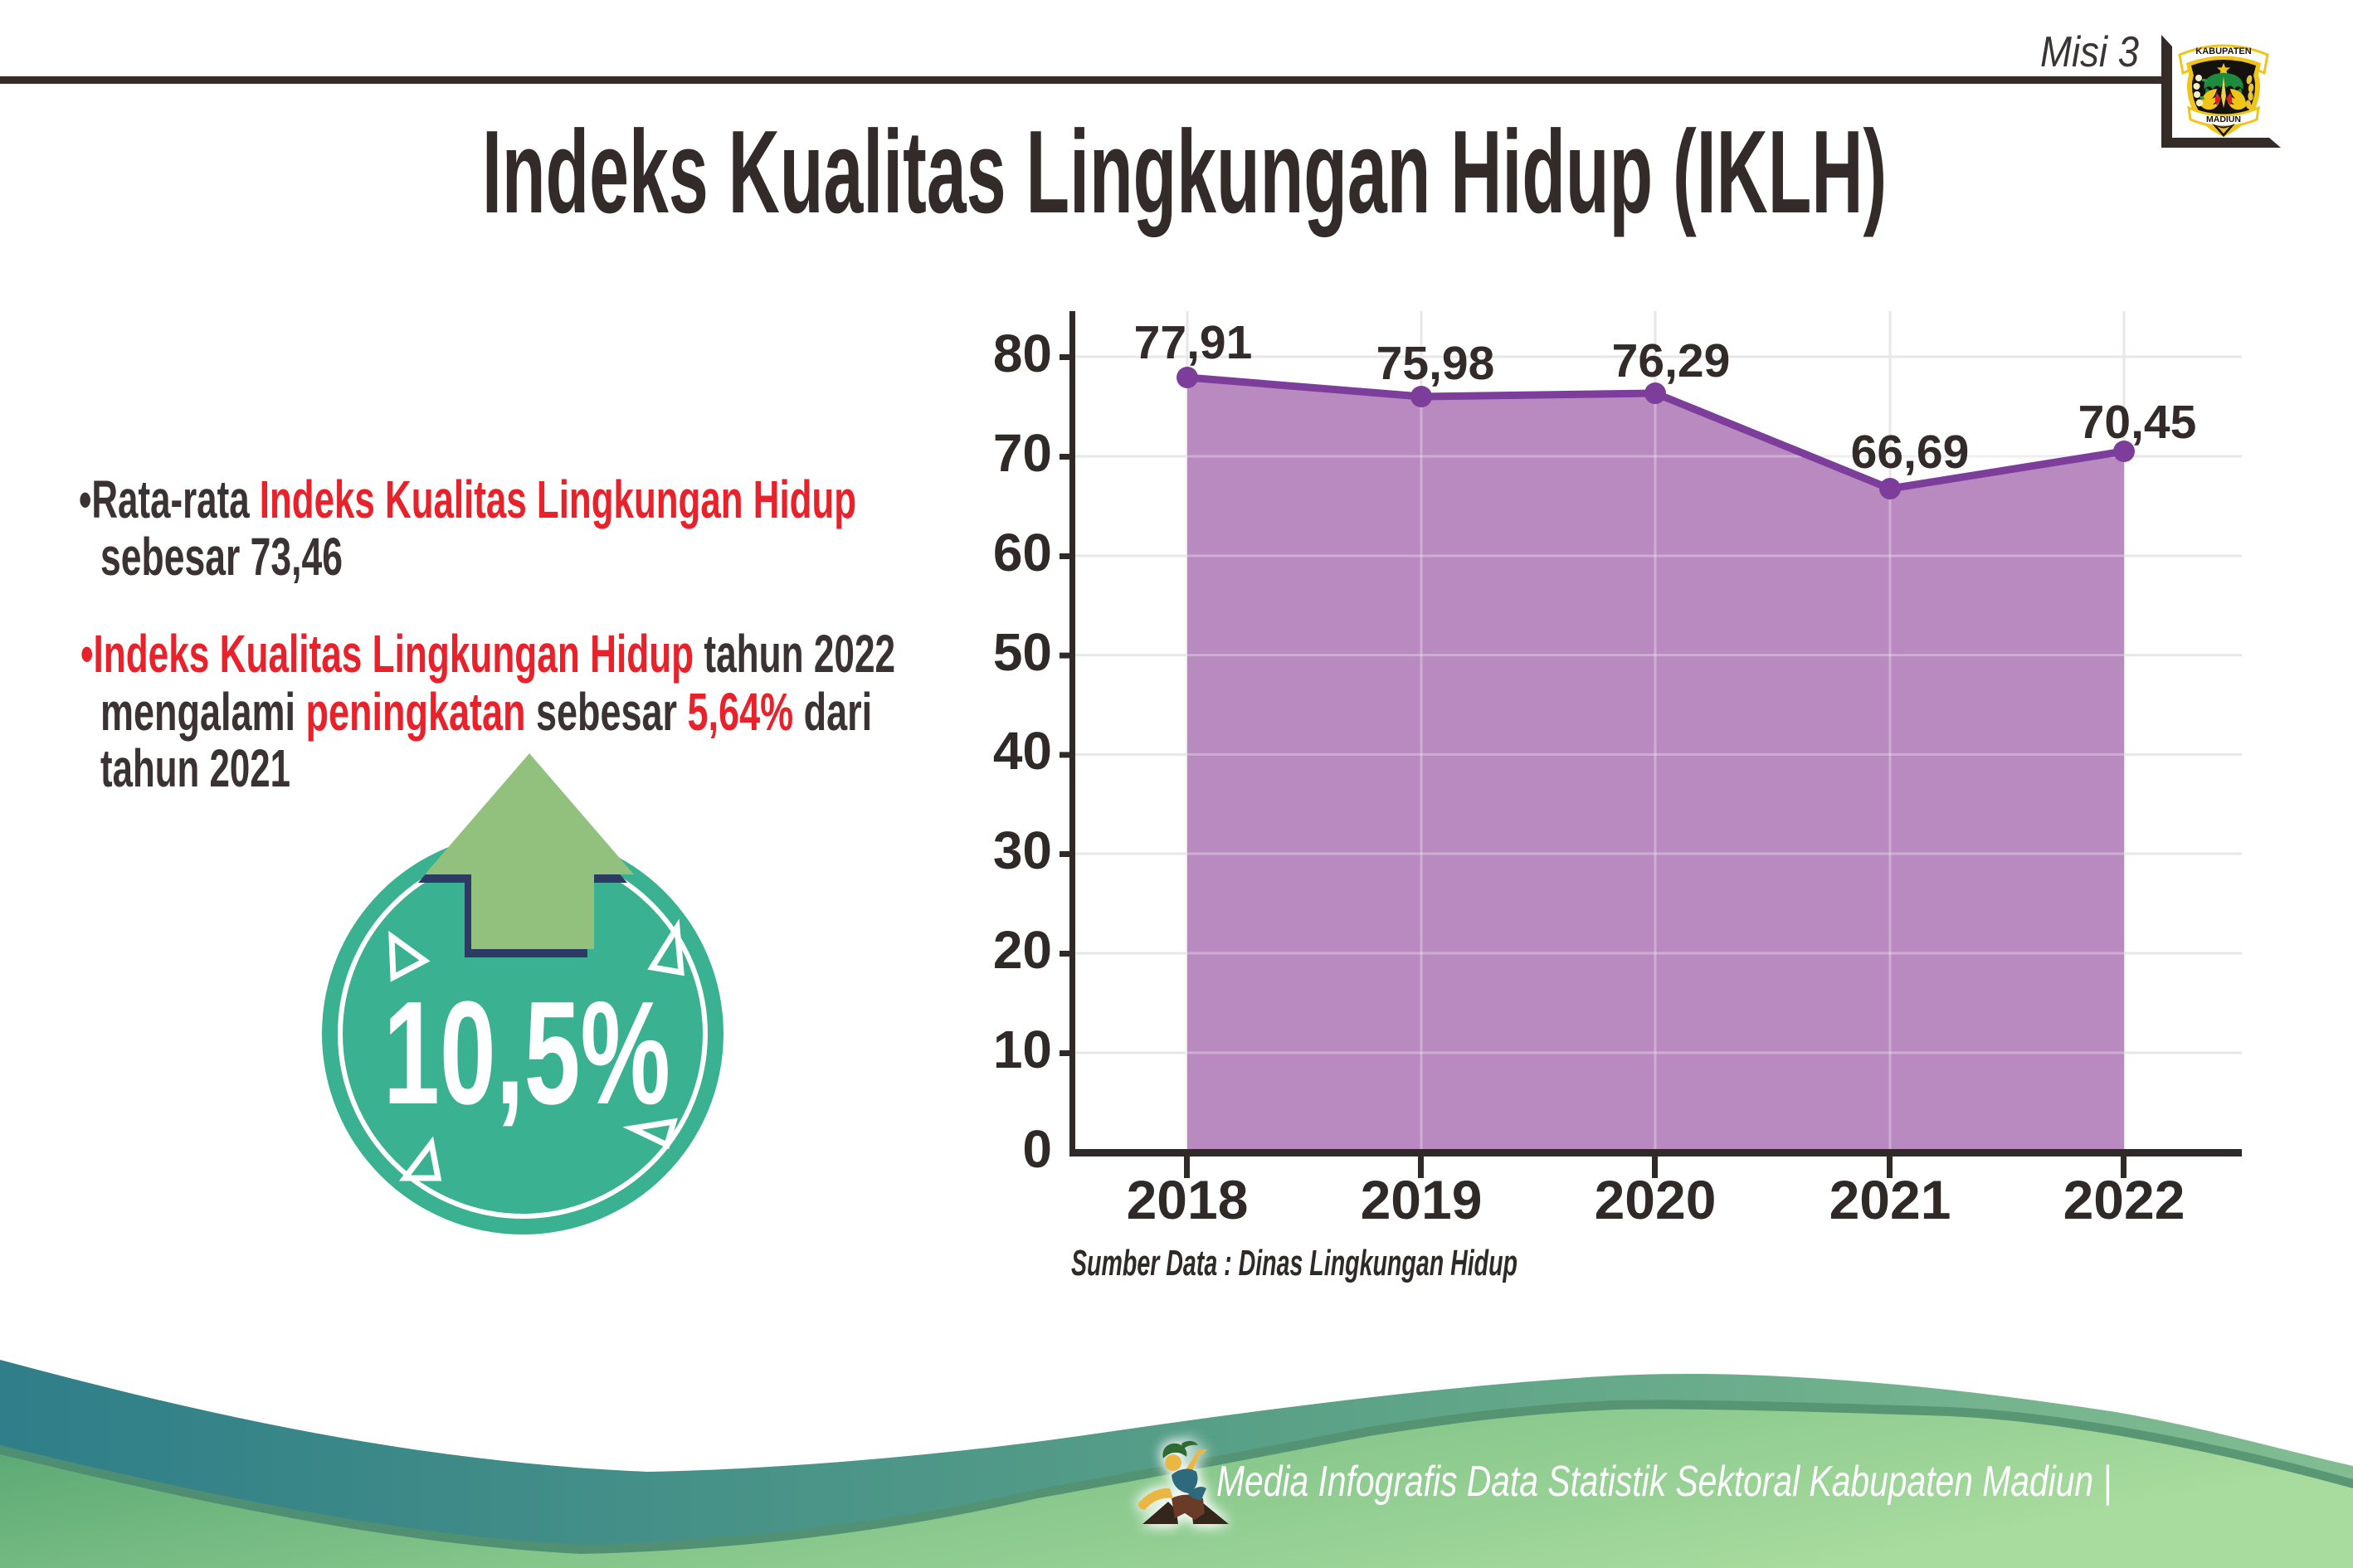 Image resolution: width=2353 pixels, height=1568 pixels. What do you see at coordinates (2223, 119) in the screenshot?
I see `svg-text: MADIUN` at bounding box center [2223, 119].